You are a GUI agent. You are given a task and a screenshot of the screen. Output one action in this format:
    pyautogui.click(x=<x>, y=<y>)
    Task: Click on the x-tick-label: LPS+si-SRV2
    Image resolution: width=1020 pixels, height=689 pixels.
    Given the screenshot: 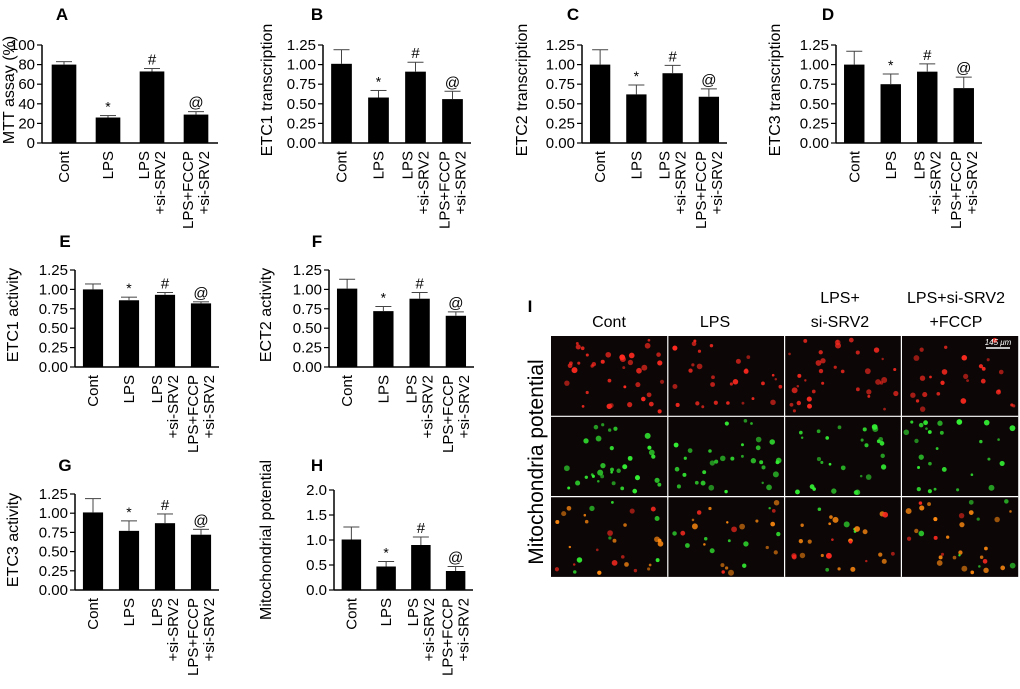 What is the action you would take?
    pyautogui.click(x=152, y=183)
    